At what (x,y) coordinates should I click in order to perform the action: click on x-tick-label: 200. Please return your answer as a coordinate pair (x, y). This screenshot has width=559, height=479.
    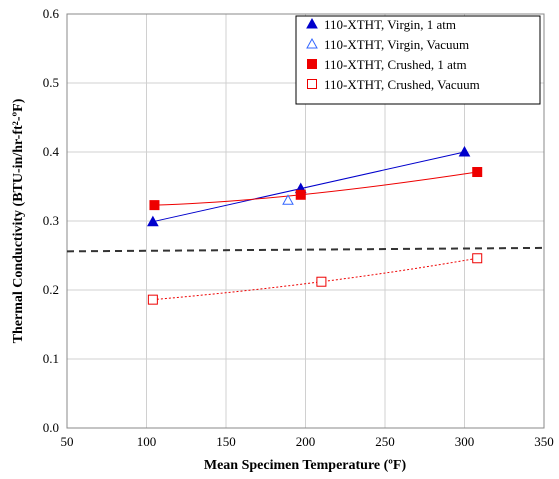
    Looking at the image, I should click on (306, 441).